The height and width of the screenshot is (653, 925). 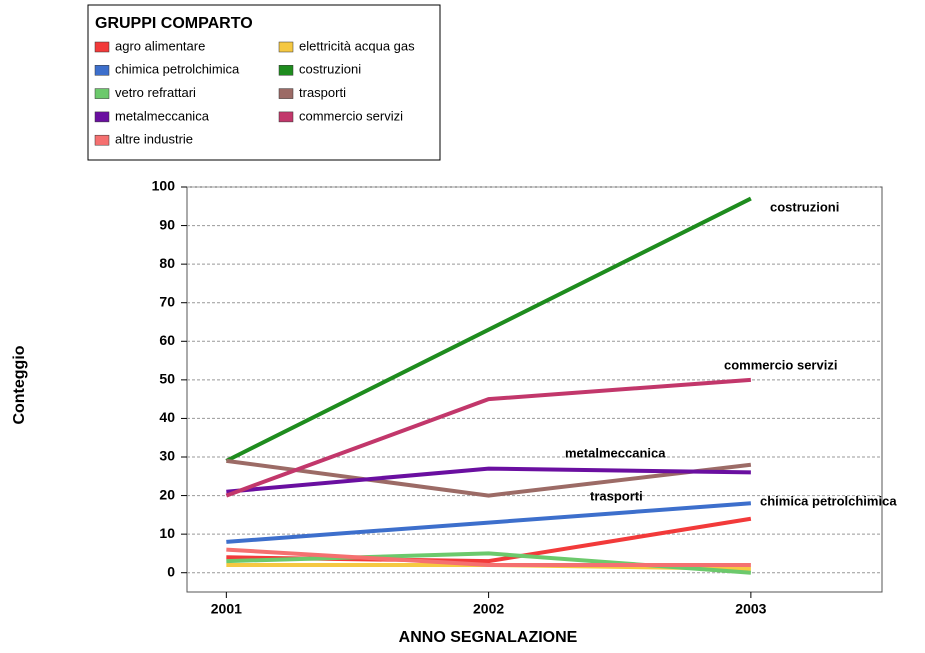 I want to click on annotation: metalmeccanica, so click(x=615, y=452).